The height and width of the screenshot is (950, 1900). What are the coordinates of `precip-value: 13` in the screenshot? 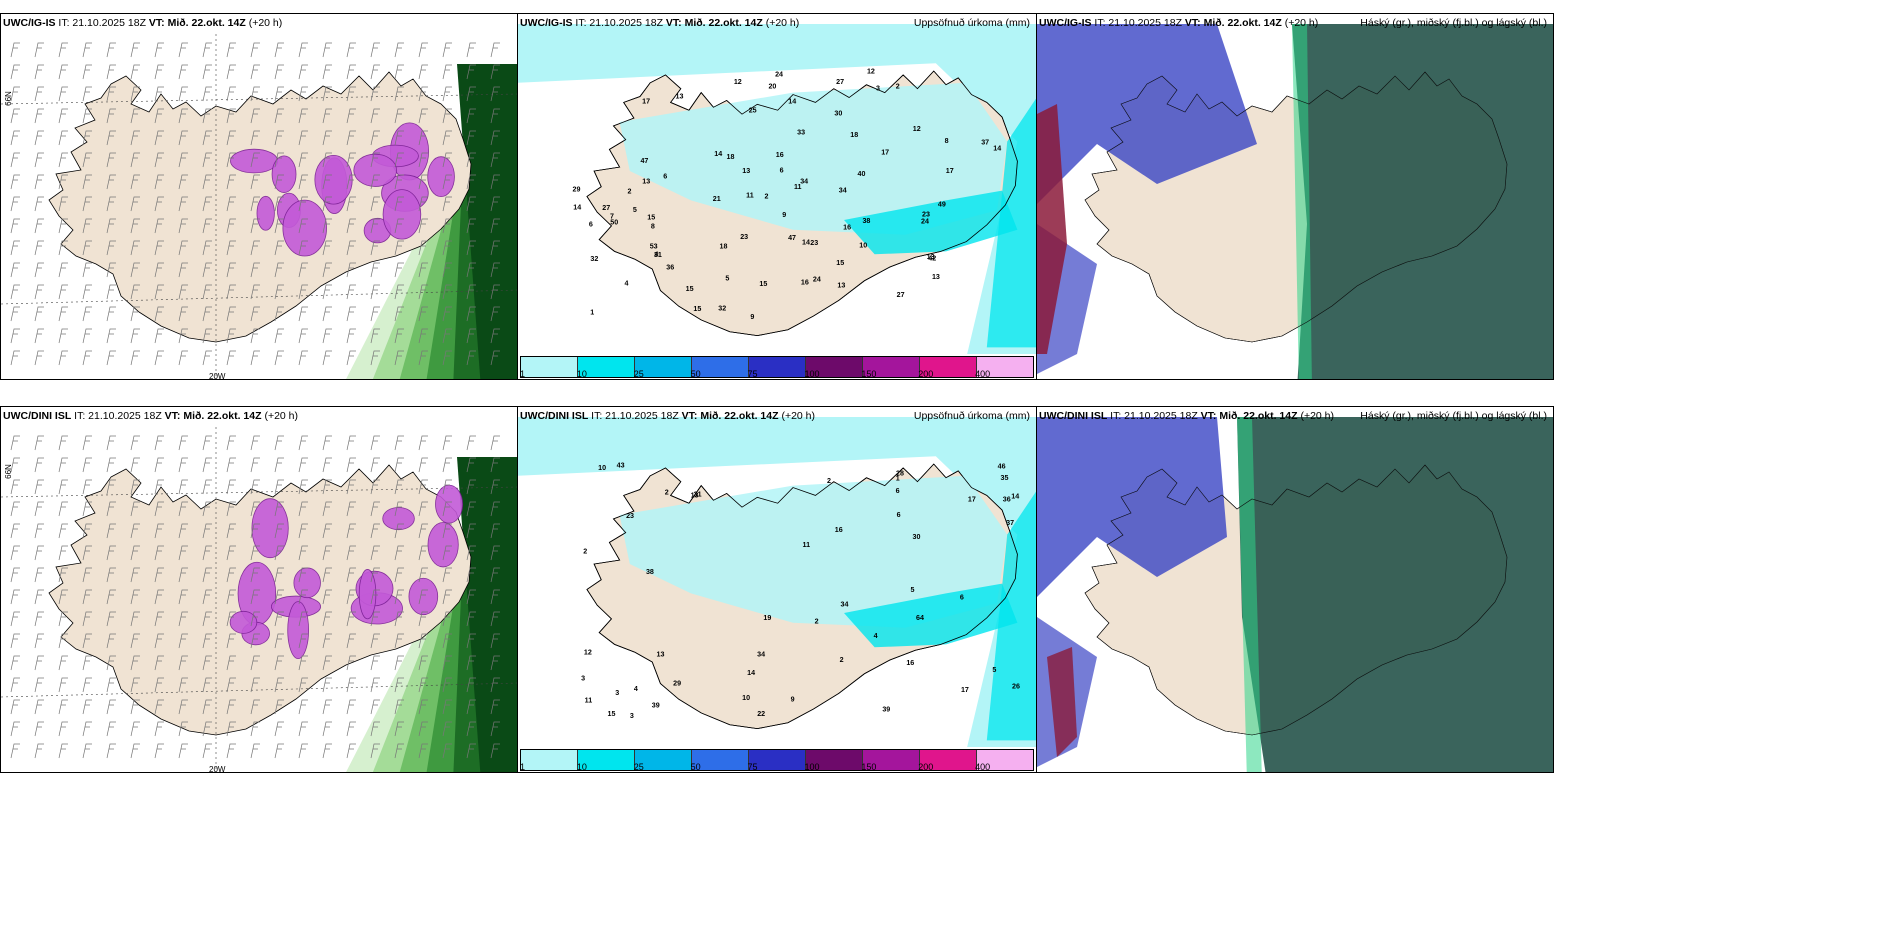 It's located at (841, 286).